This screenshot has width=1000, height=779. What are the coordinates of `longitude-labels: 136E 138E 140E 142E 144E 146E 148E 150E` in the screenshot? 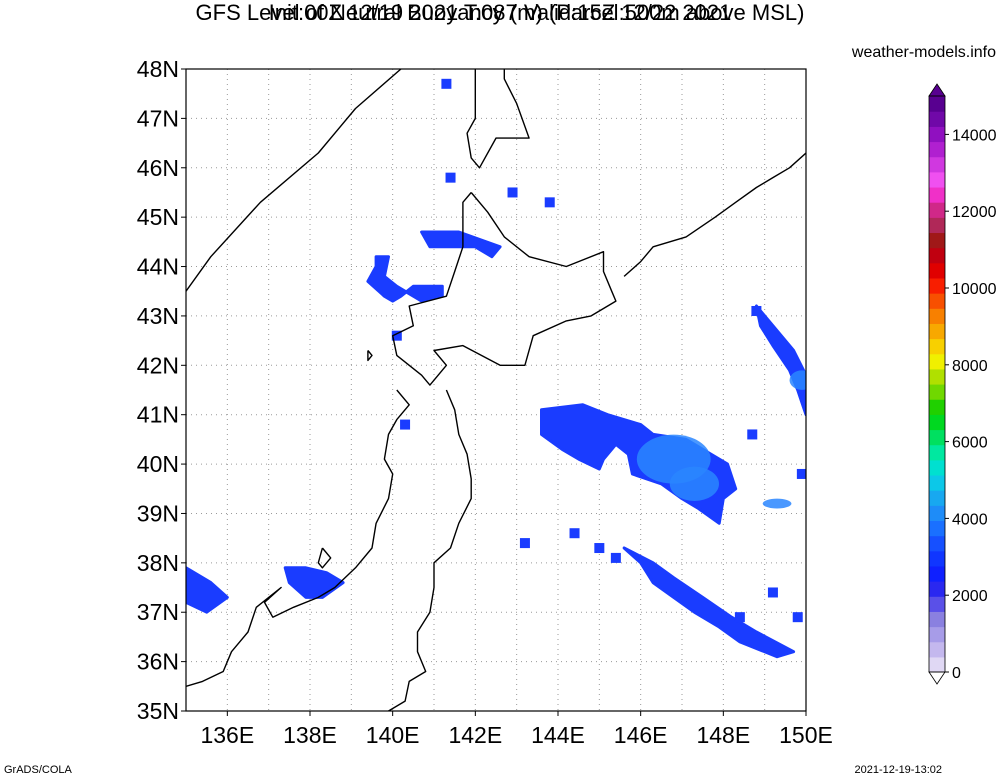 It's located at (516, 729).